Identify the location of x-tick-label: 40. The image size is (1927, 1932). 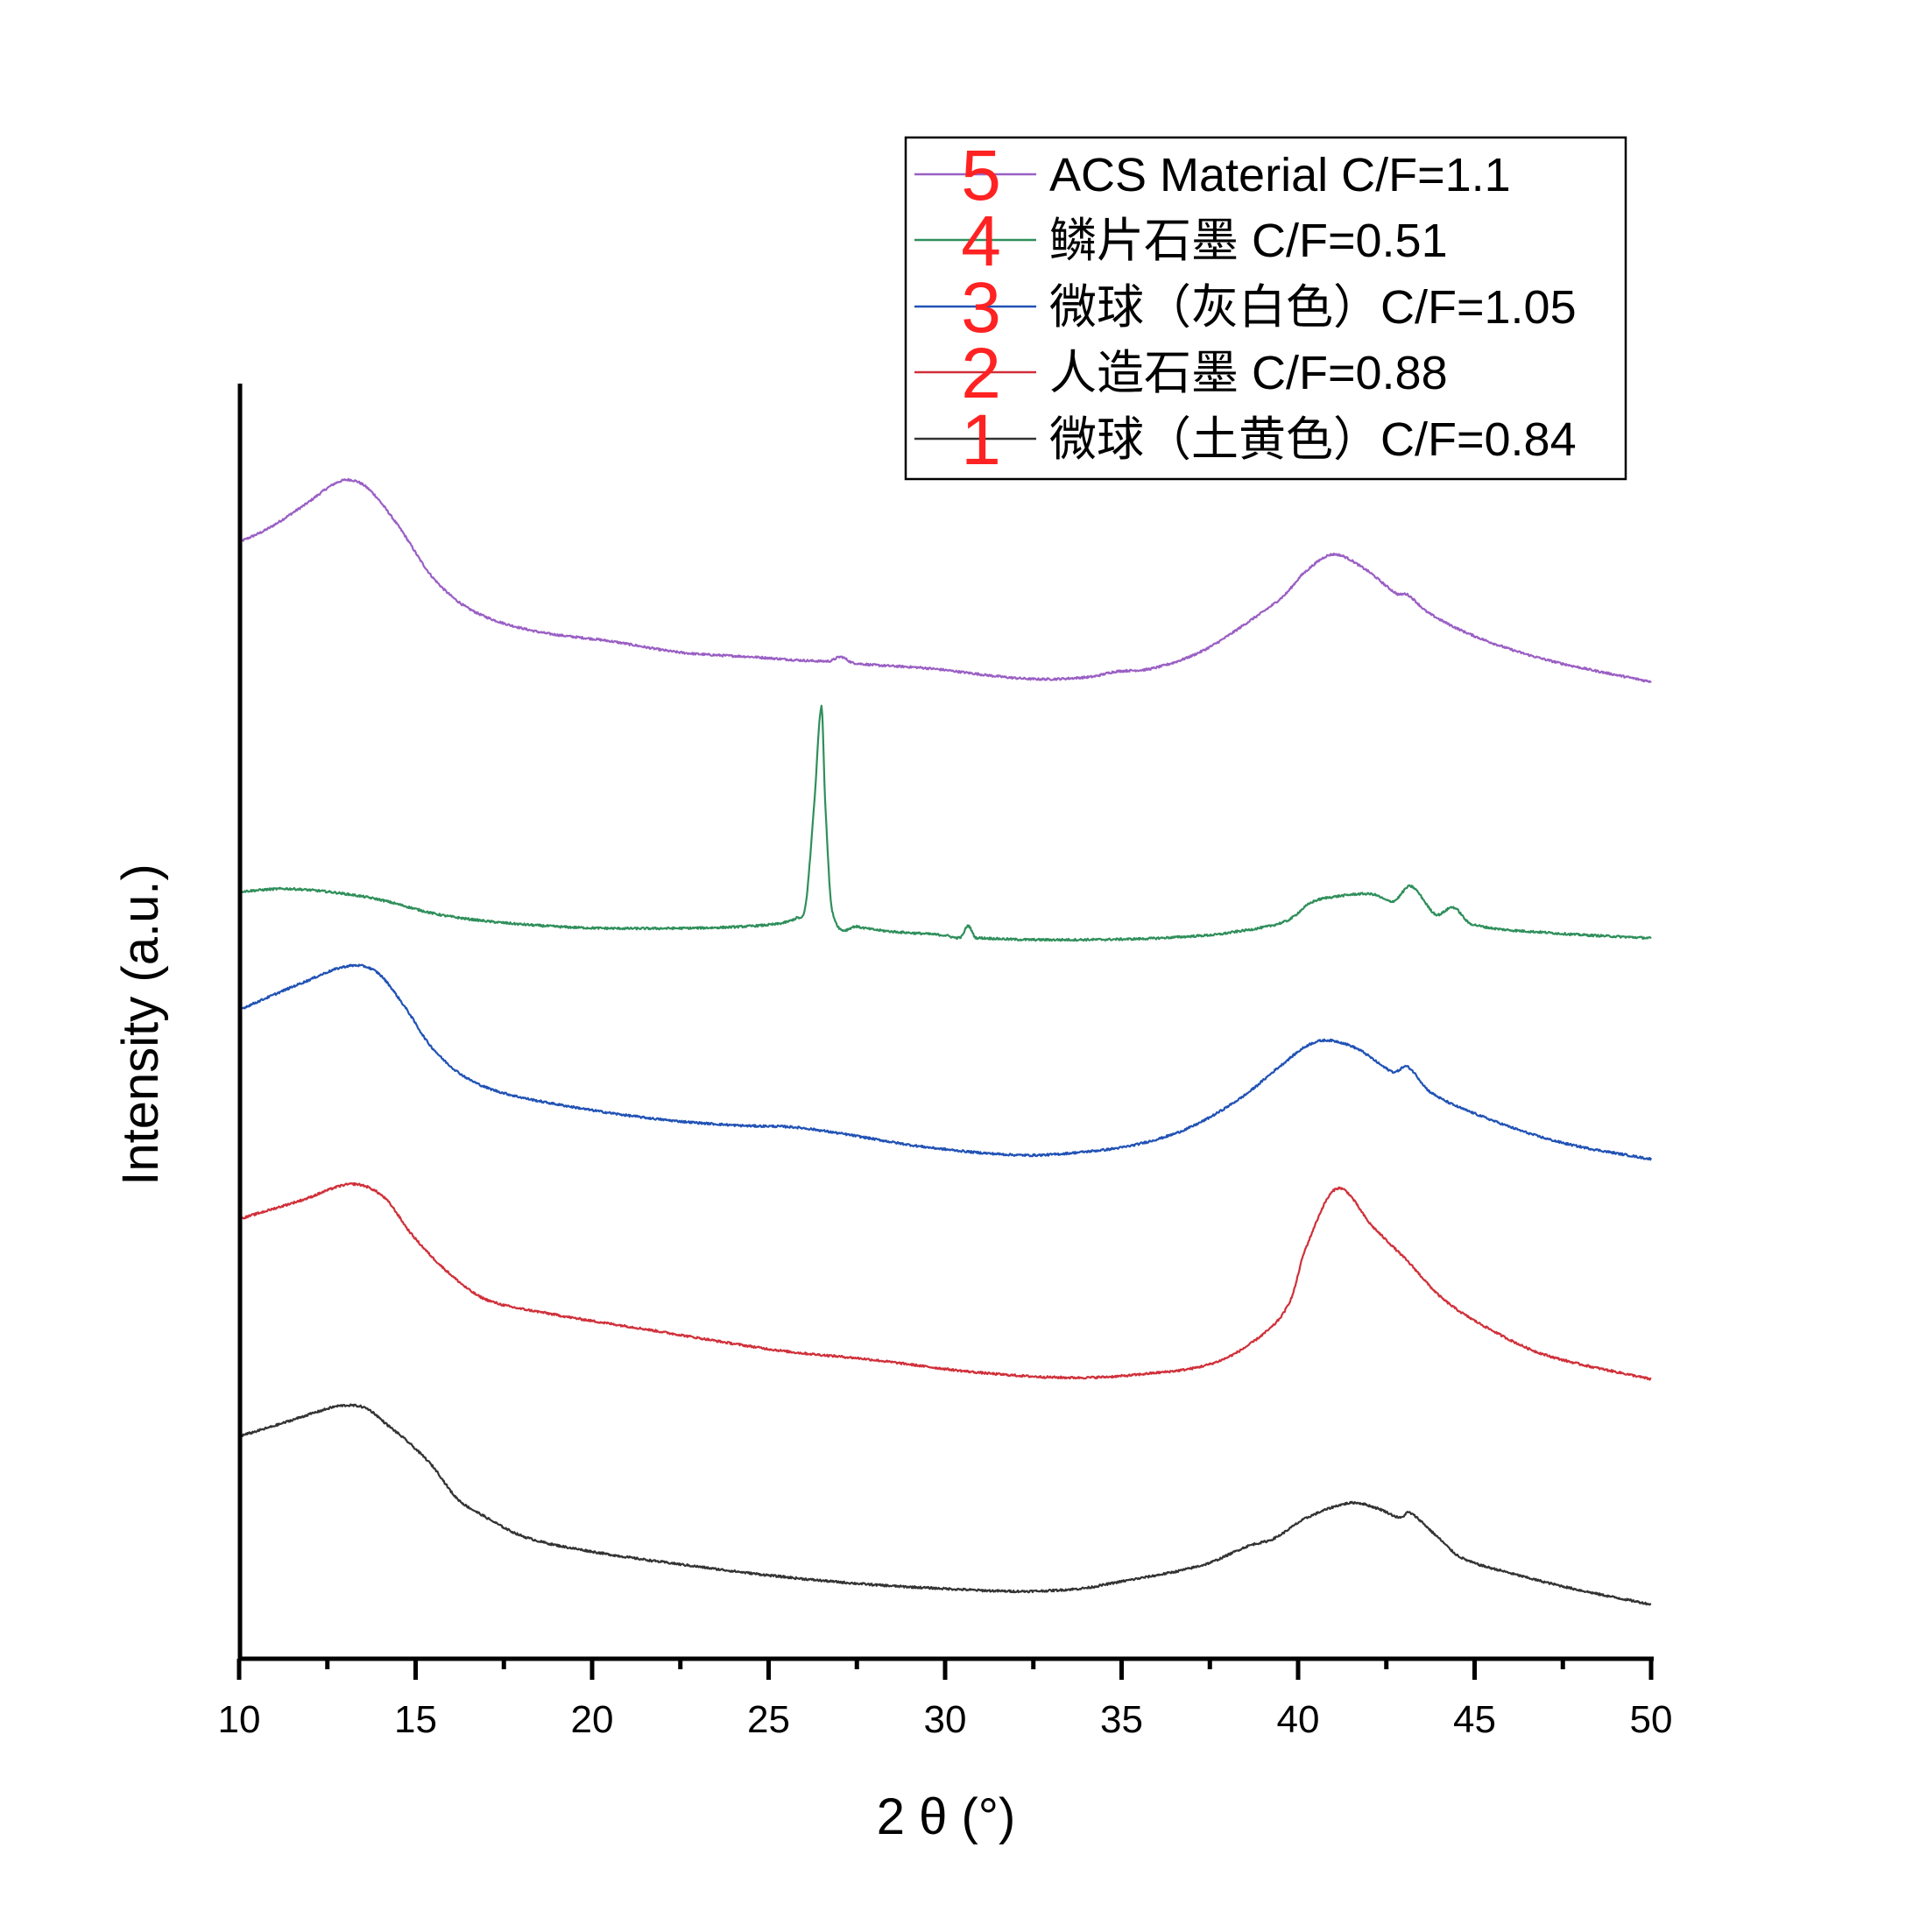
(1298, 1719).